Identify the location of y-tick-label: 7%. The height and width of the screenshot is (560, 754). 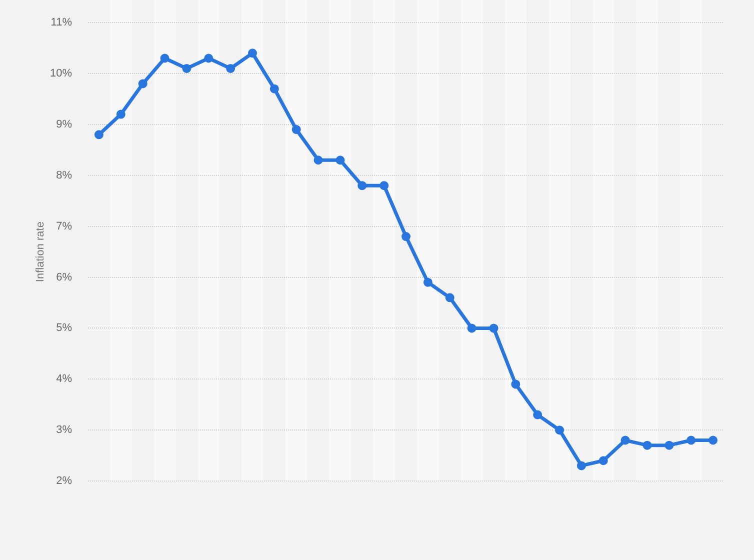
(64, 226).